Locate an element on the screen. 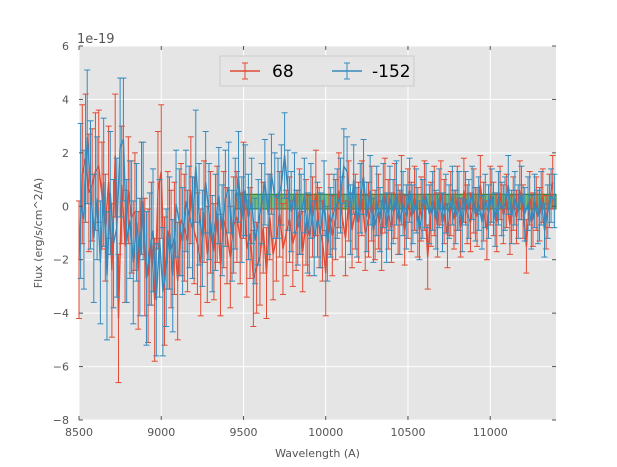 The width and height of the screenshot is (617, 467). x-tick-label: 11000 is located at coordinates (490, 432).